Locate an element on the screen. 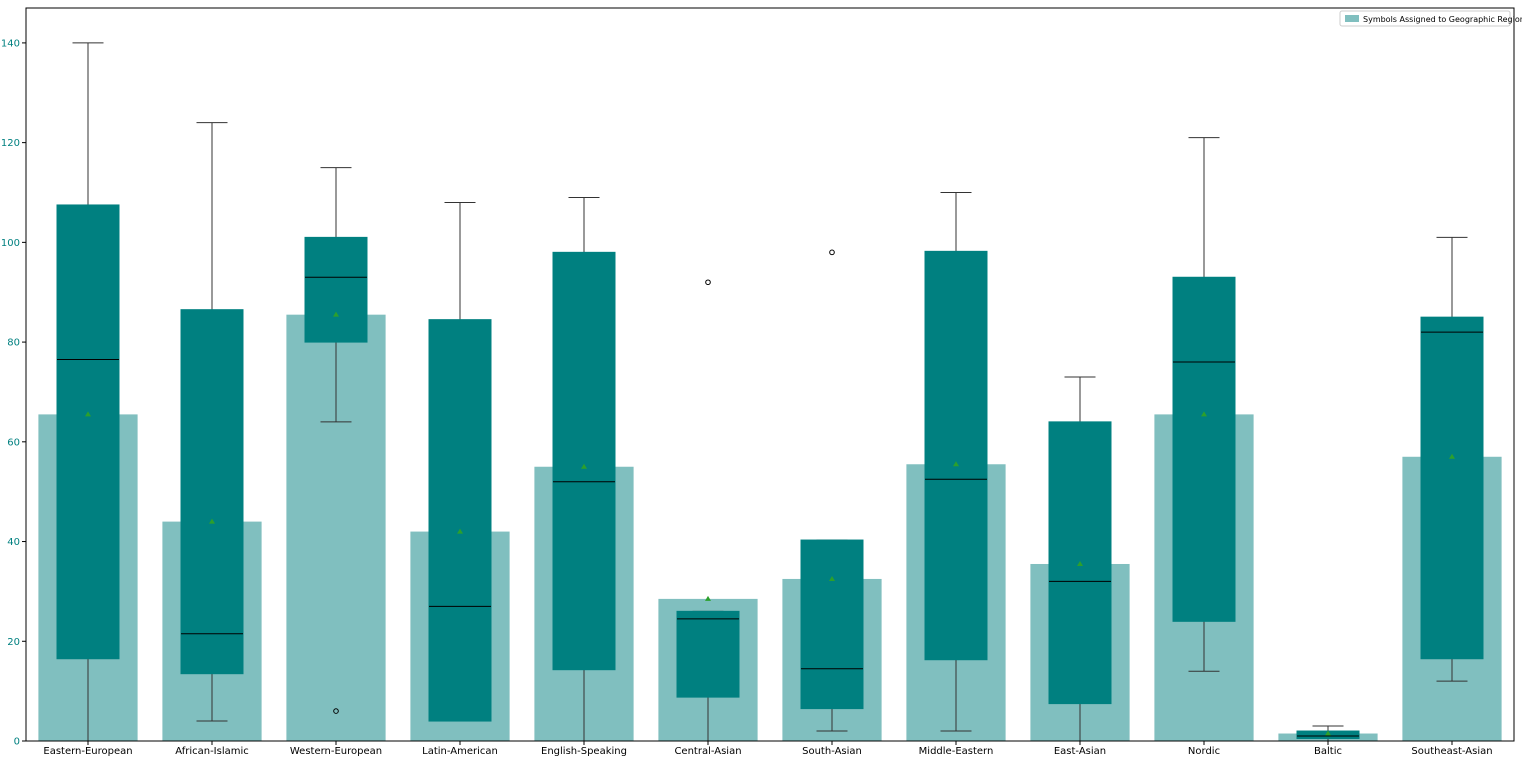  xtick-label: East-Asian is located at coordinates (1080, 751).